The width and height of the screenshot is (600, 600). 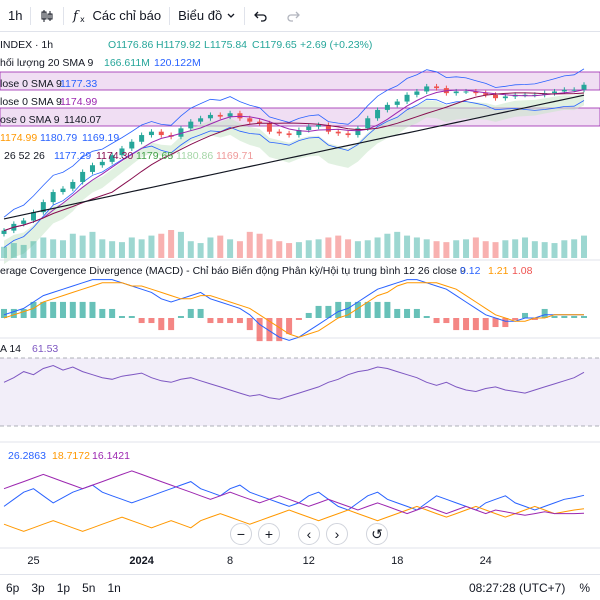 What do you see at coordinates (207, 16) in the screenshot?
I see `chart-layout-button: Biểu đồ` at bounding box center [207, 16].